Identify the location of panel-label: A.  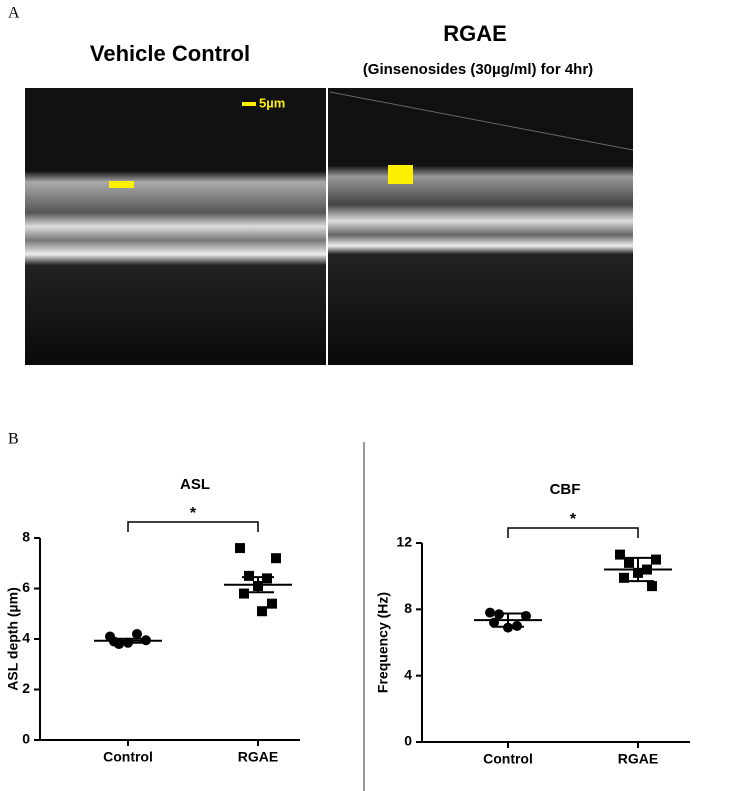
(14, 13).